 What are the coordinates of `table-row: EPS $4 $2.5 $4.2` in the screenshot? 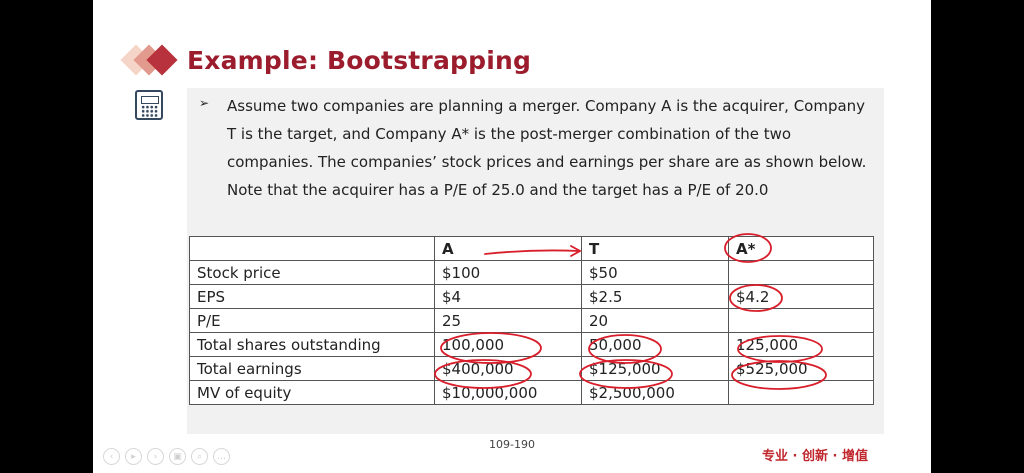 It's located at (531, 296).